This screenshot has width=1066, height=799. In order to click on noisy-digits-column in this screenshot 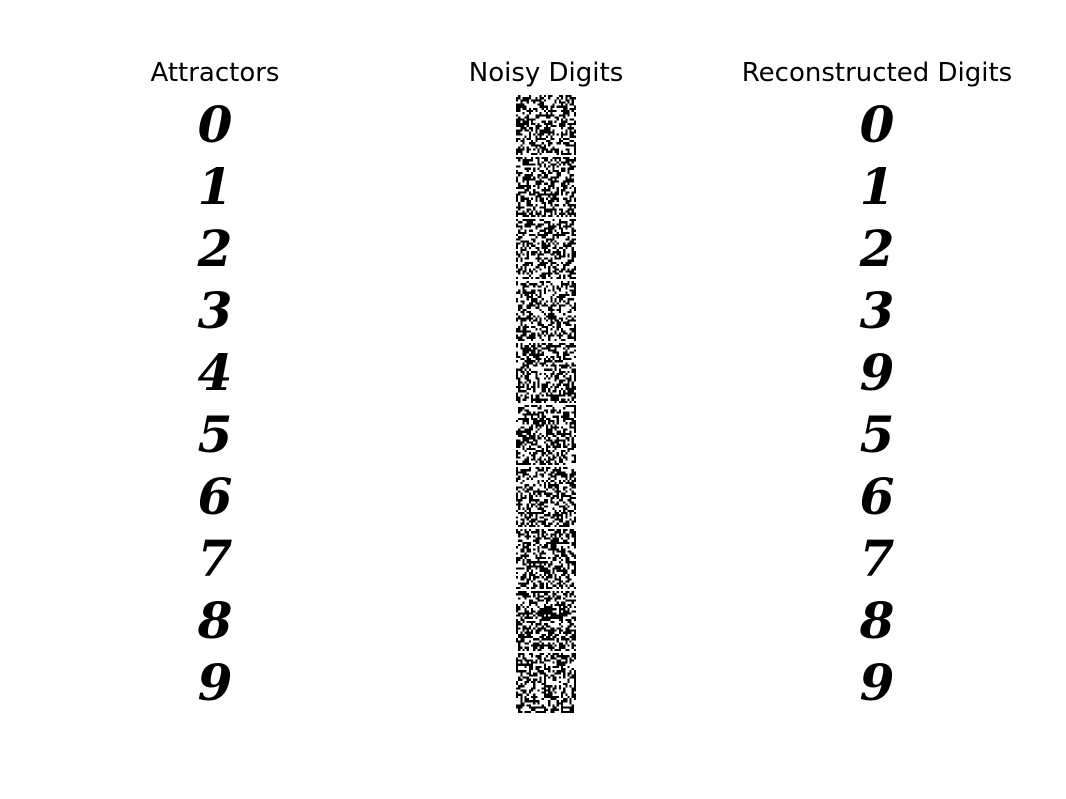, I will do `click(546, 405)`.